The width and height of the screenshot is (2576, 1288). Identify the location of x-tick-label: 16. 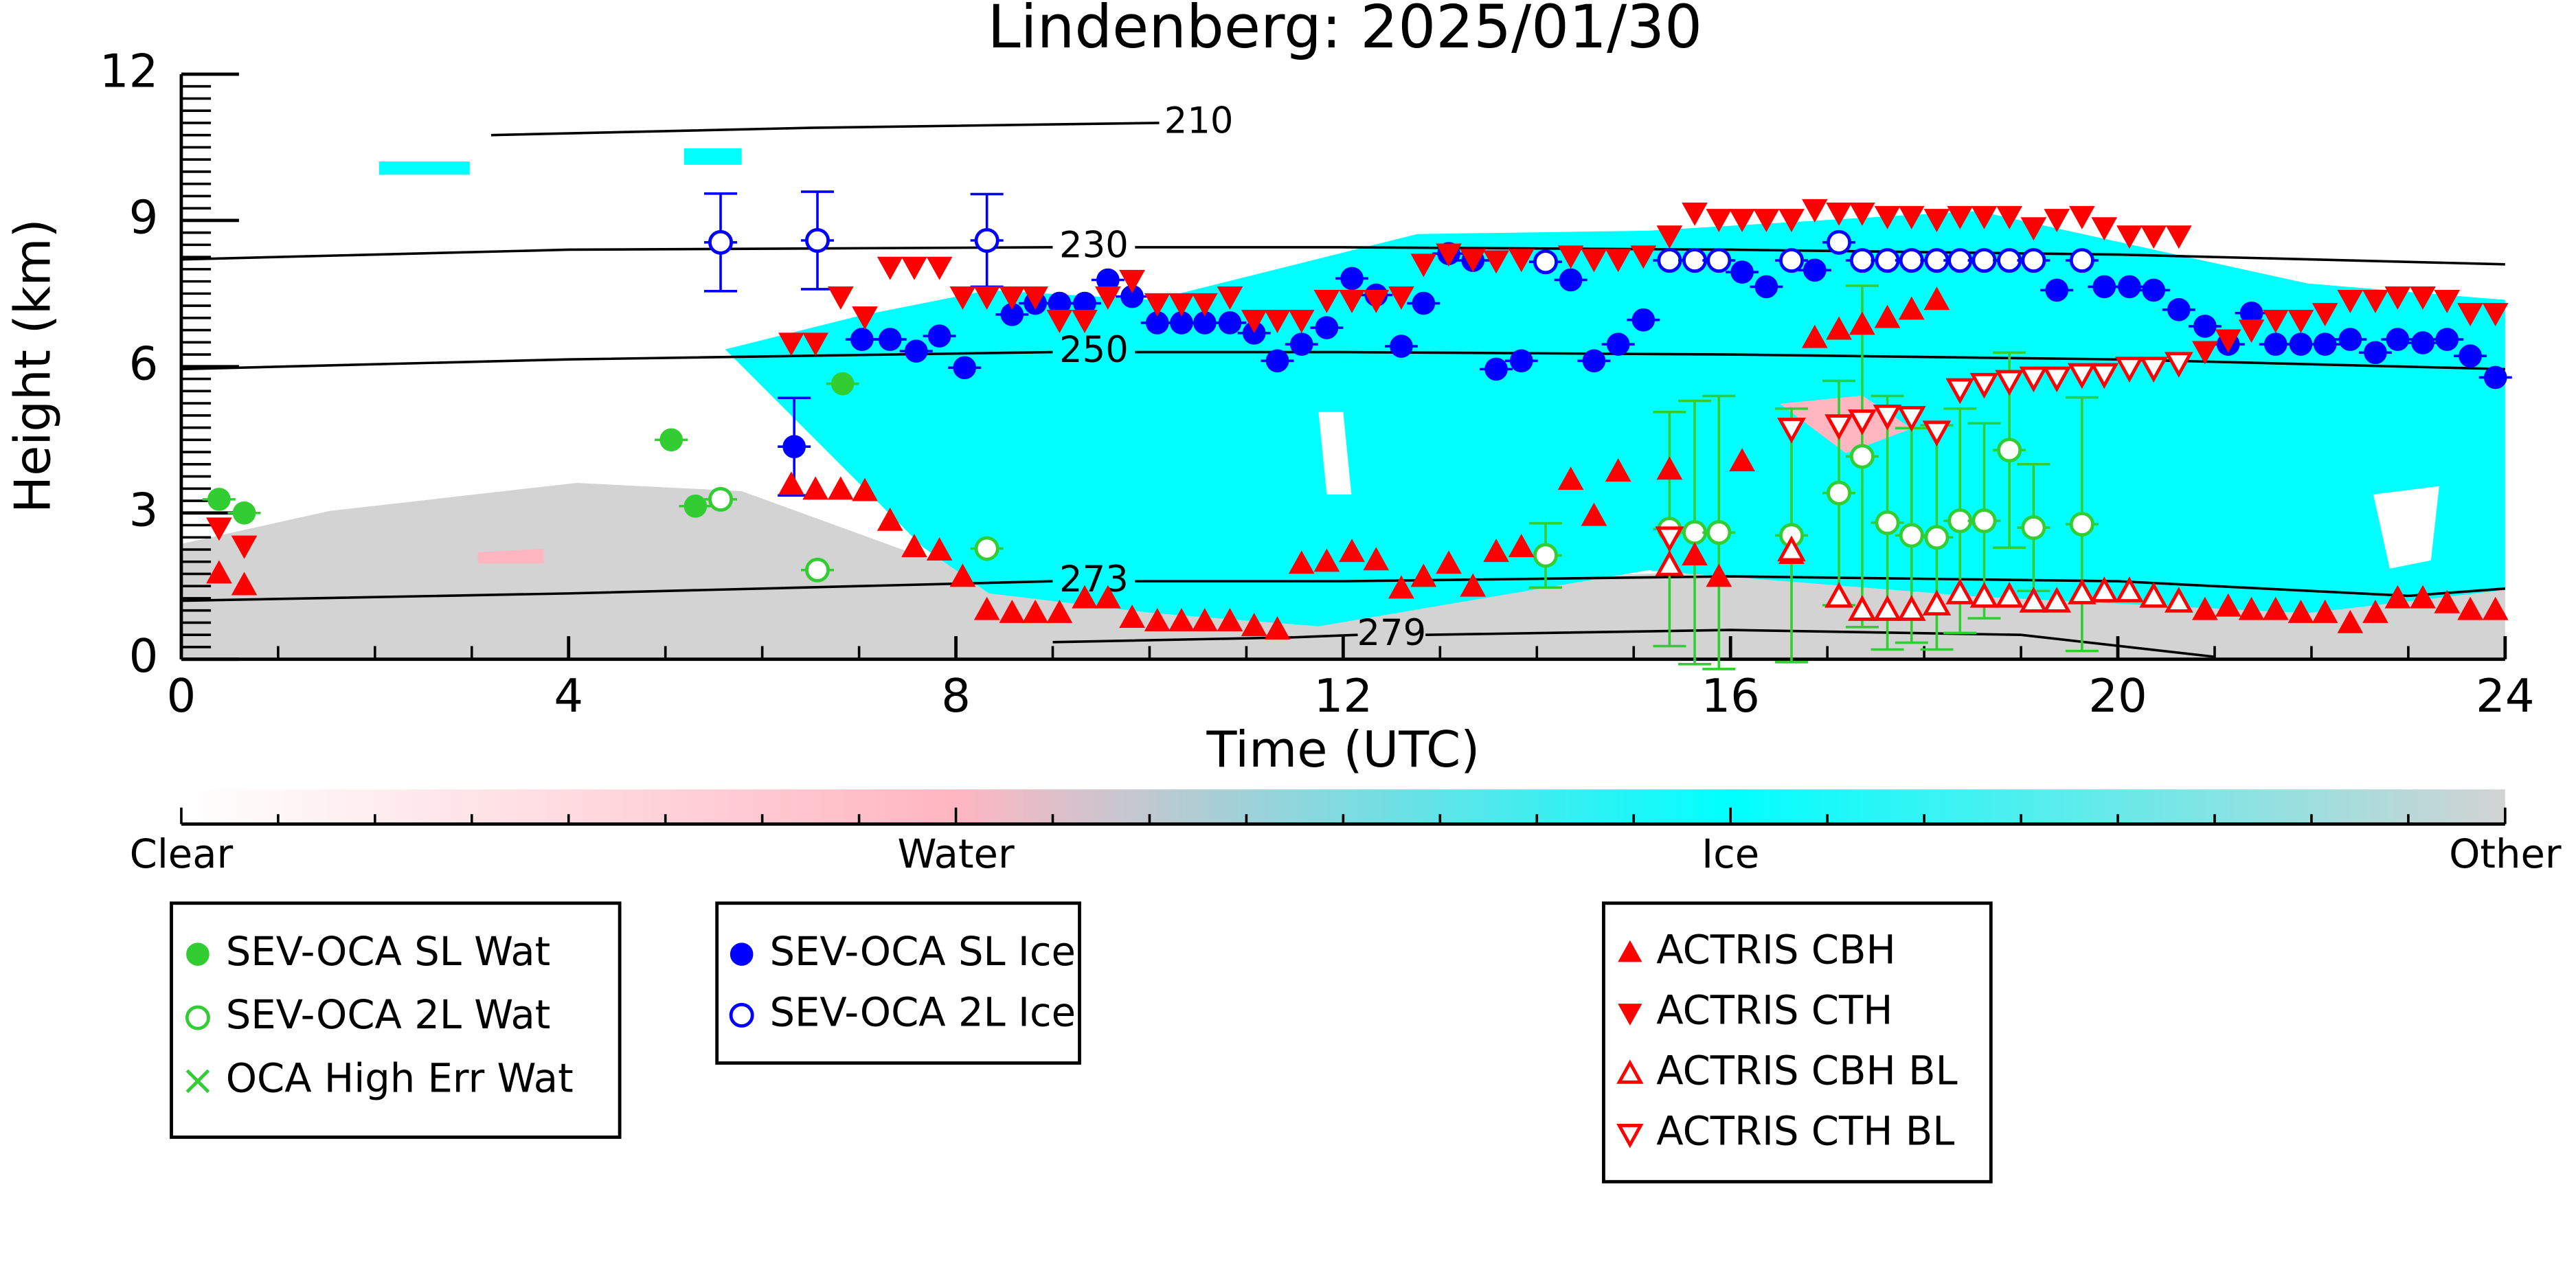
(1730, 696).